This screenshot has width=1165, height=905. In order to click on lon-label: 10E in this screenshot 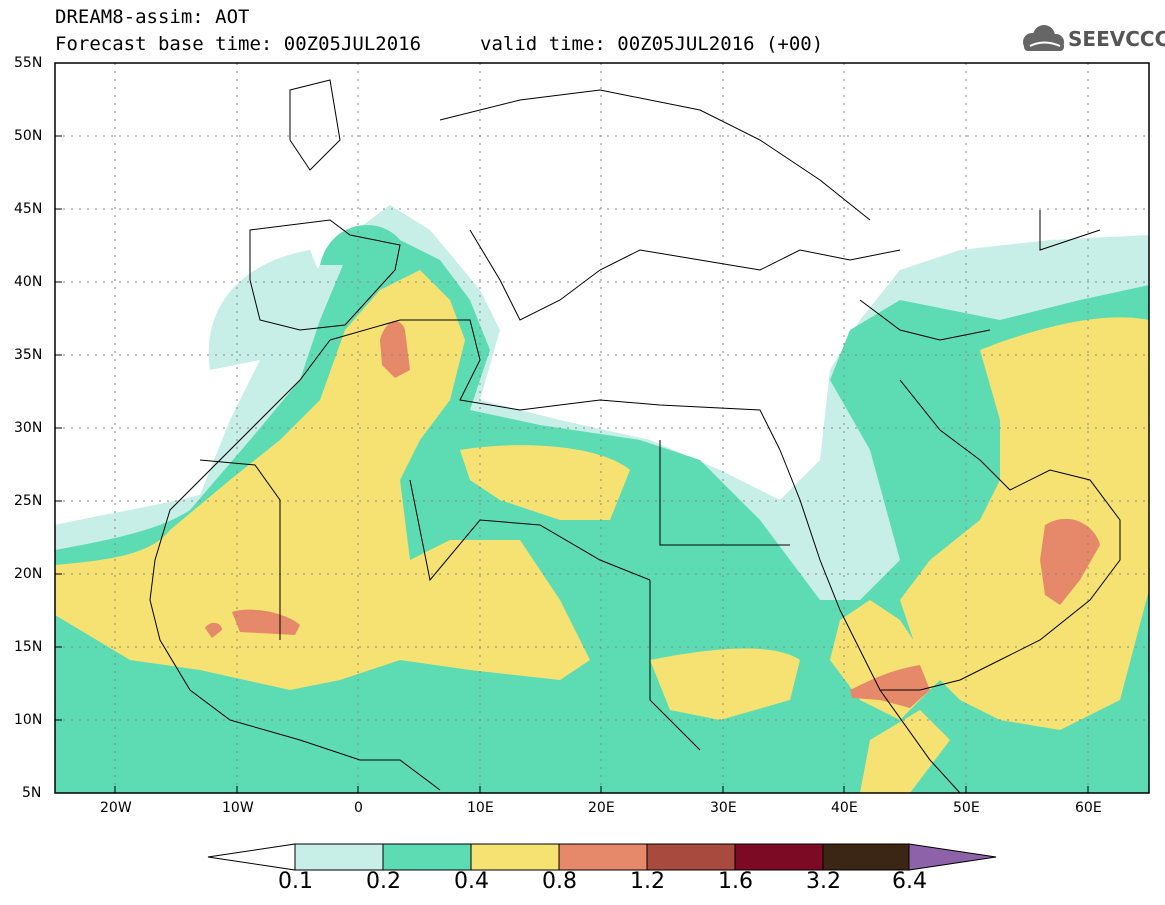, I will do `click(480, 808)`.